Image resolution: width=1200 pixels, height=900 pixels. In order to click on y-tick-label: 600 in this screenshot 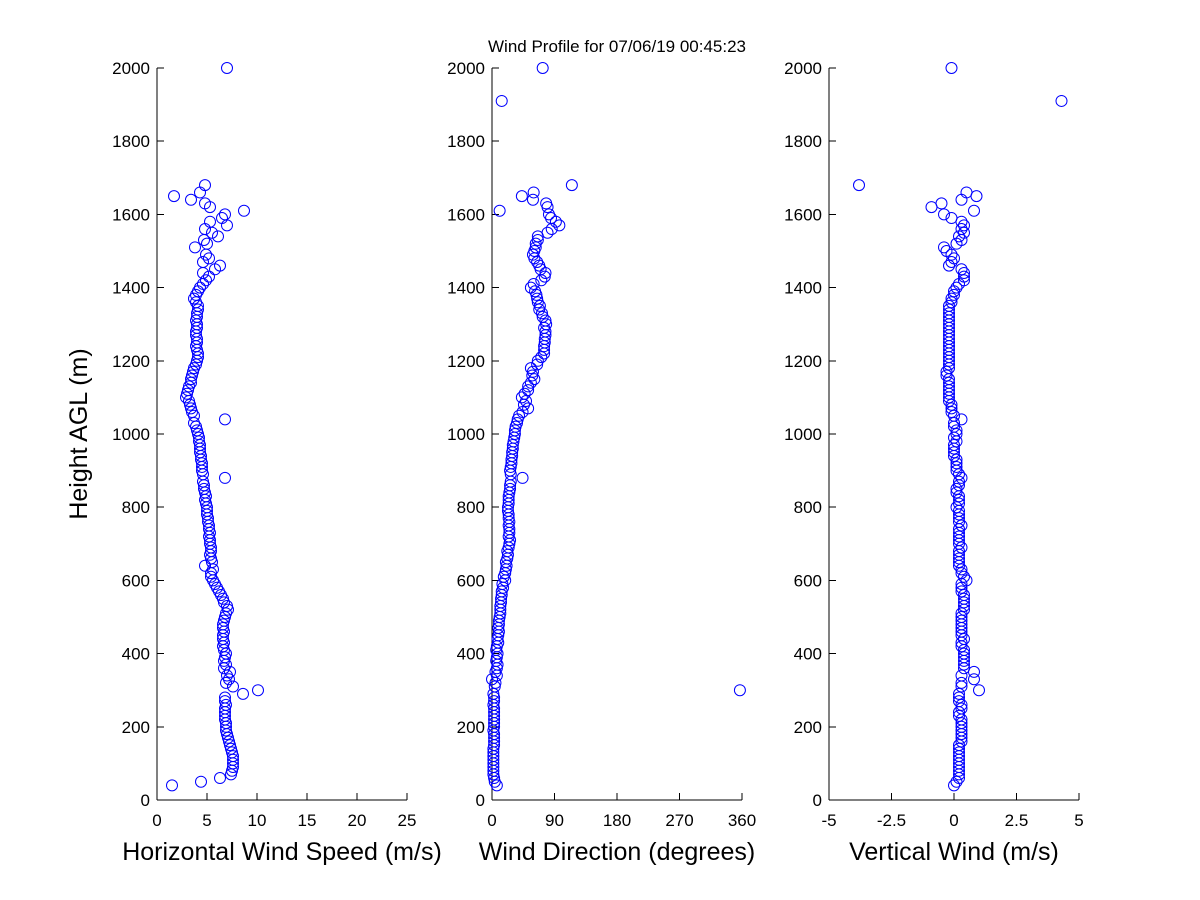, I will do `click(471, 580)`.